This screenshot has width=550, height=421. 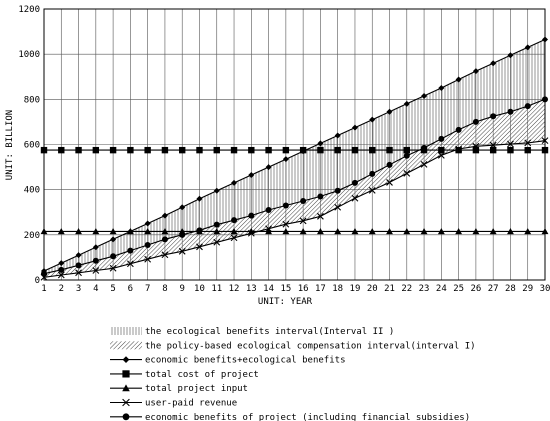 I want to click on x-tick-label: 26, so click(x=475, y=289).